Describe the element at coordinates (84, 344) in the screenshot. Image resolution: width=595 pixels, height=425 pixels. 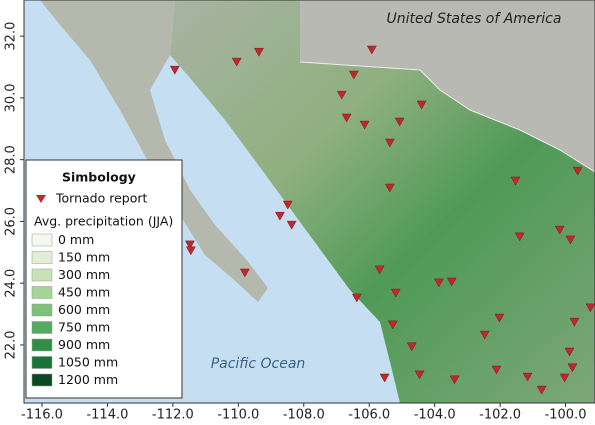
I see `legend-class-label: 900 mm` at that location.